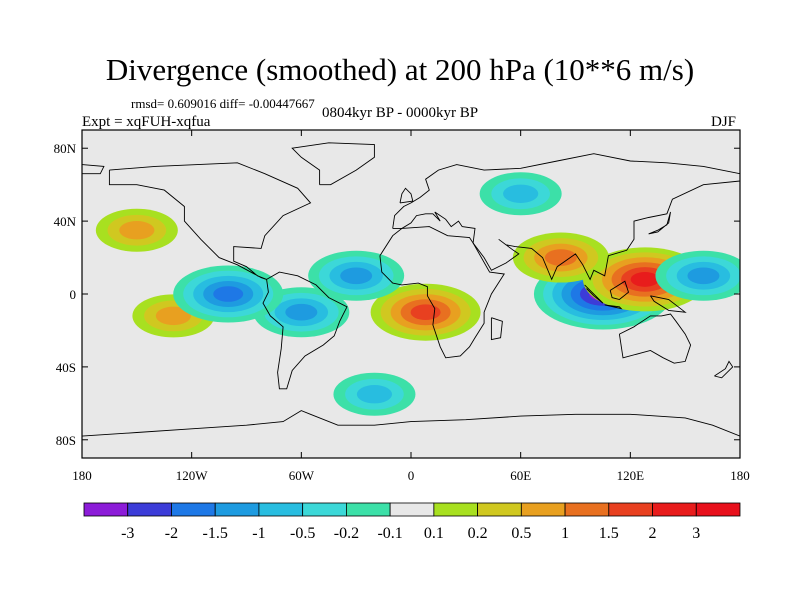 Image resolution: width=800 pixels, height=600 pixels. What do you see at coordinates (73, 294) in the screenshot?
I see `y-tick-label-2: 0` at bounding box center [73, 294].